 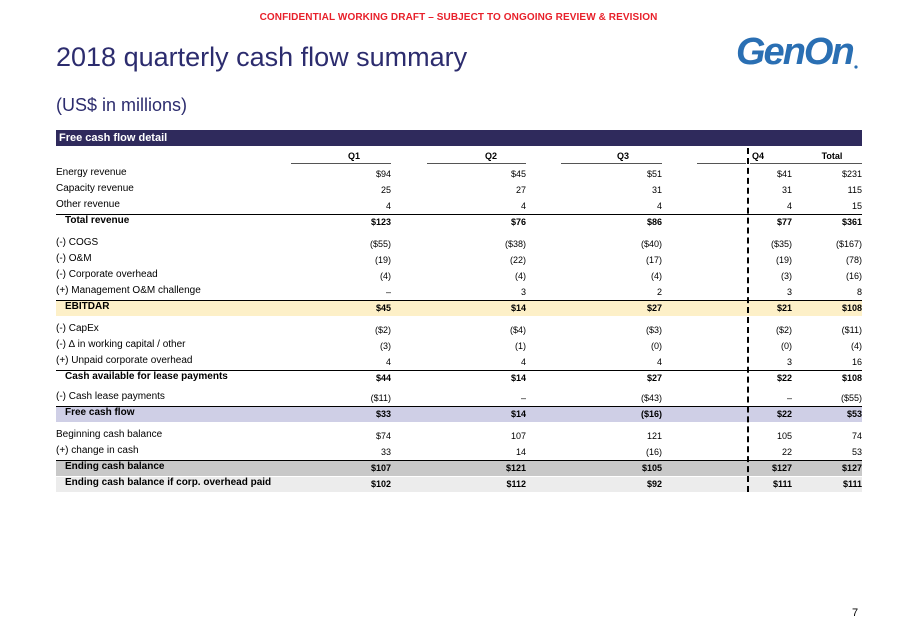 What do you see at coordinates (518, 308) in the screenshot?
I see `cell-q2: $14` at bounding box center [518, 308].